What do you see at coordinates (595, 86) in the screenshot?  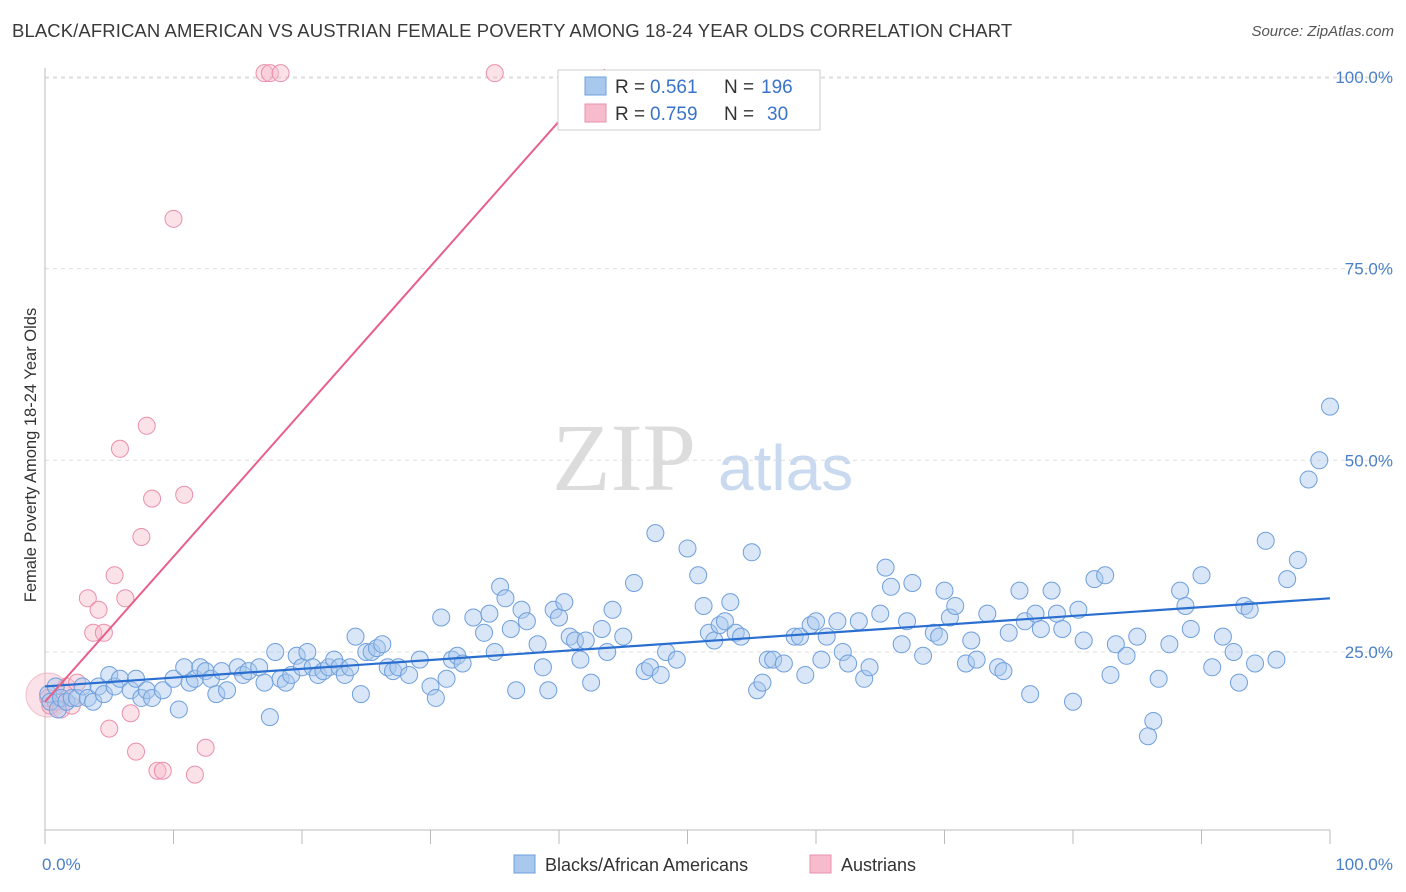 I see `legend-blue-swatch` at bounding box center [595, 86].